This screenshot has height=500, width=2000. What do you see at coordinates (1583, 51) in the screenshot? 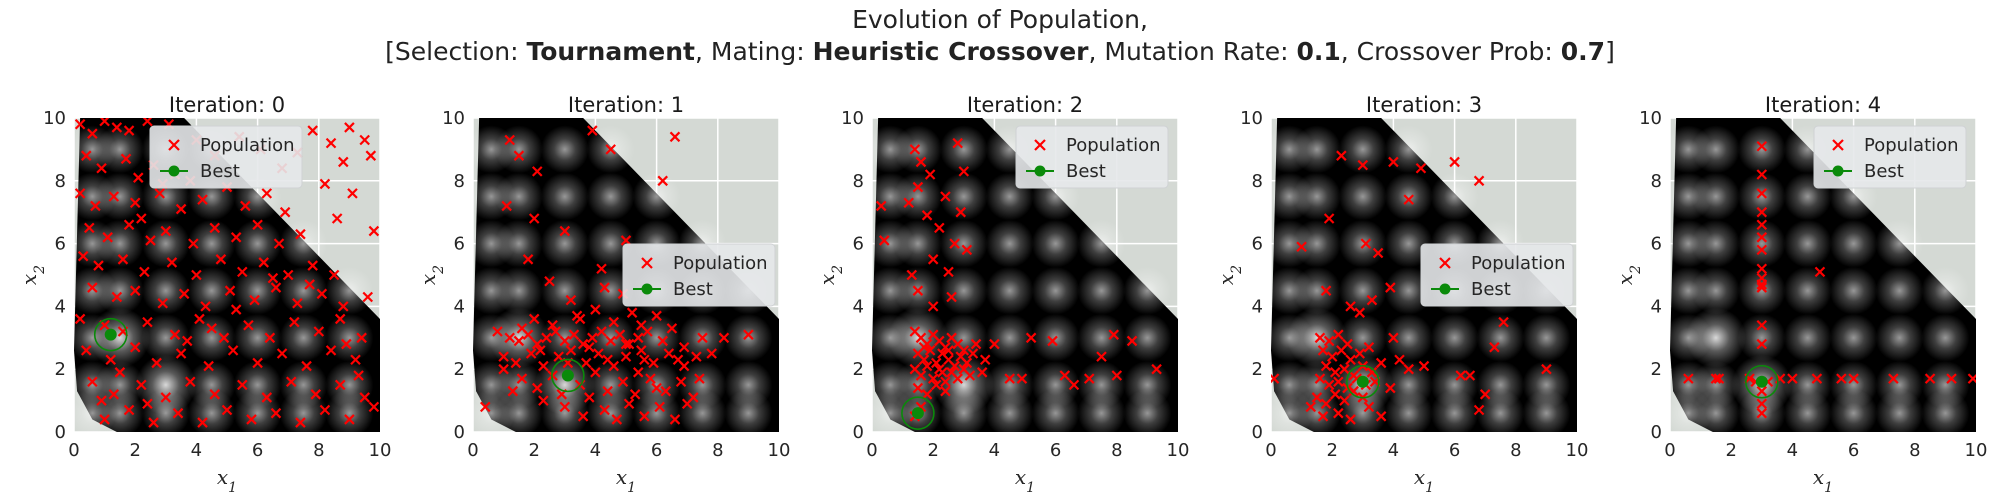
I see `crossover-value: 0.7` at bounding box center [1583, 51].